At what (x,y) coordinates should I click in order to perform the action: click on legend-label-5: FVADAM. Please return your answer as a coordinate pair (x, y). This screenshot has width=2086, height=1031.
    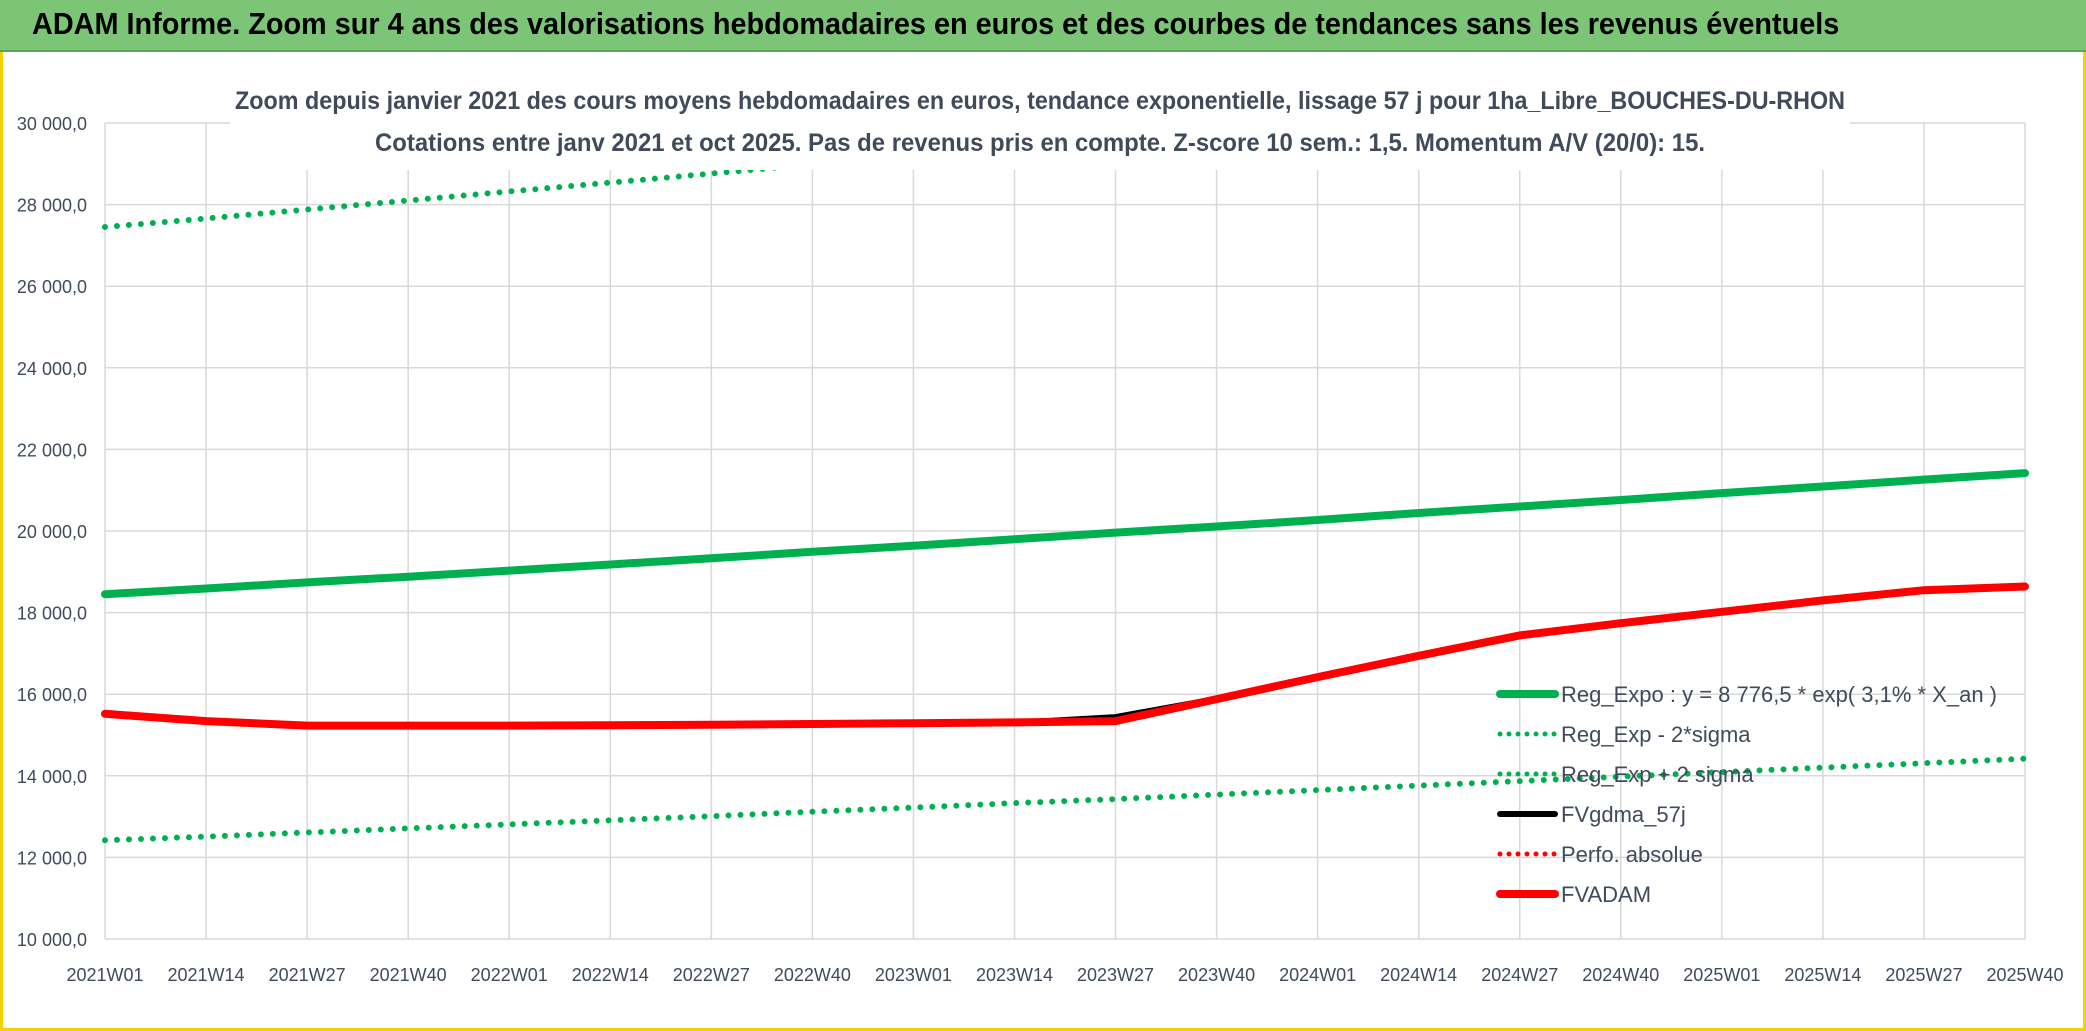
    Looking at the image, I should click on (1606, 894).